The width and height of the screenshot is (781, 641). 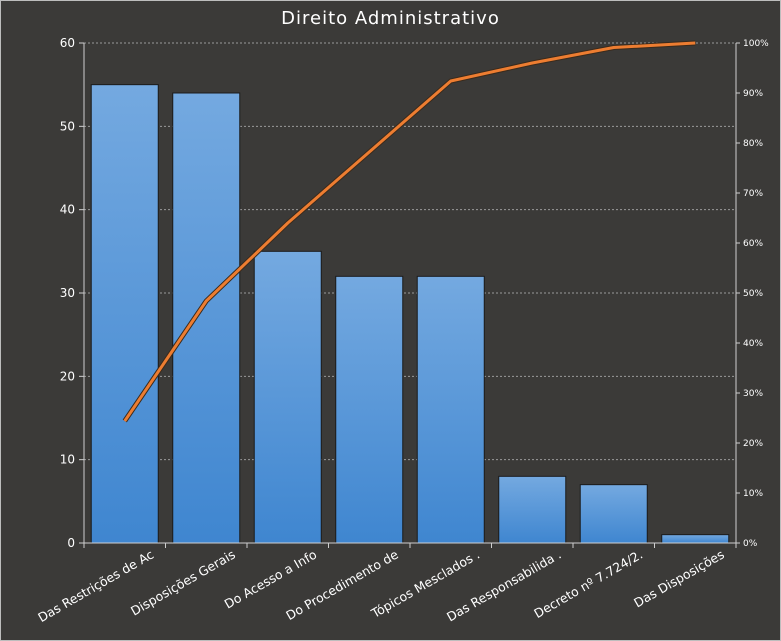 What do you see at coordinates (390, 18) in the screenshot?
I see `chart-title: Direito Administrativo` at bounding box center [390, 18].